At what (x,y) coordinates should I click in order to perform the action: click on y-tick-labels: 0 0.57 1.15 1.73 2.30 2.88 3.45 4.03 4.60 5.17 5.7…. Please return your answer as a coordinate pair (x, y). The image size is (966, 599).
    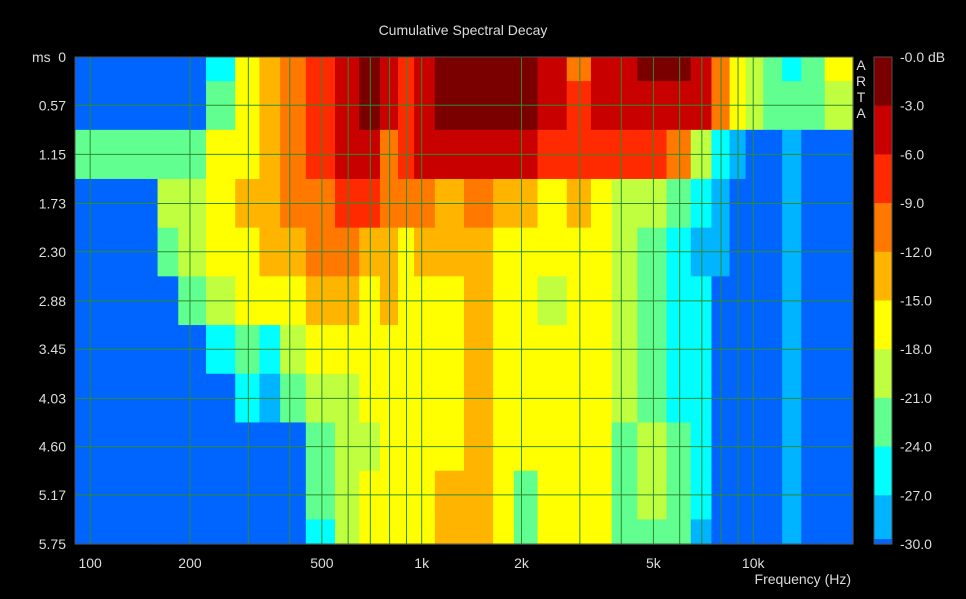
    Looking at the image, I should click on (52, 300).